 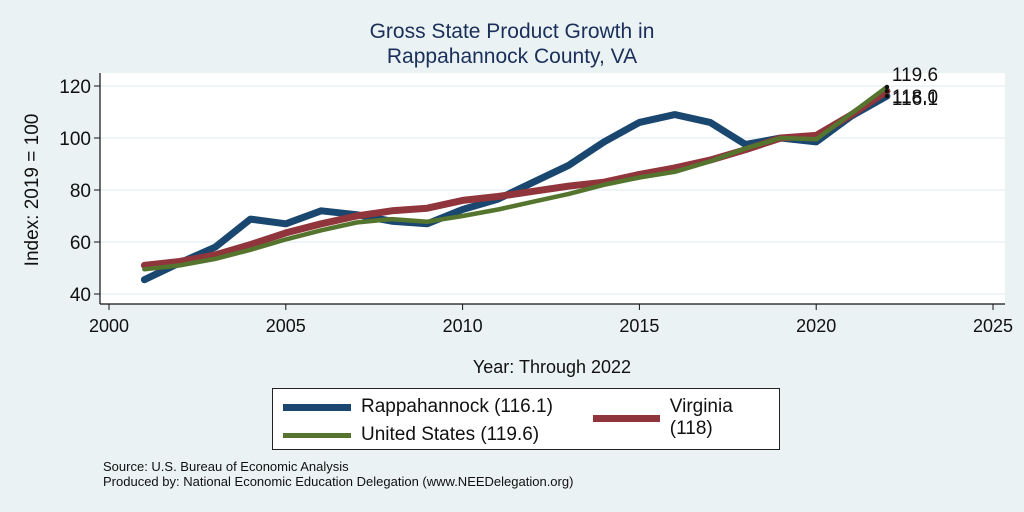 What do you see at coordinates (80, 191) in the screenshot?
I see `y-tick-label: 80` at bounding box center [80, 191].